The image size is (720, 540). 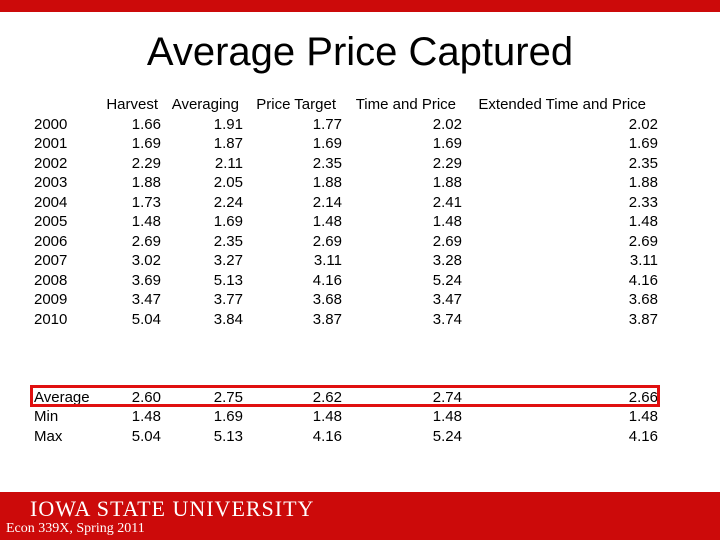 I want to click on table-cell: 2.33, so click(x=643, y=202).